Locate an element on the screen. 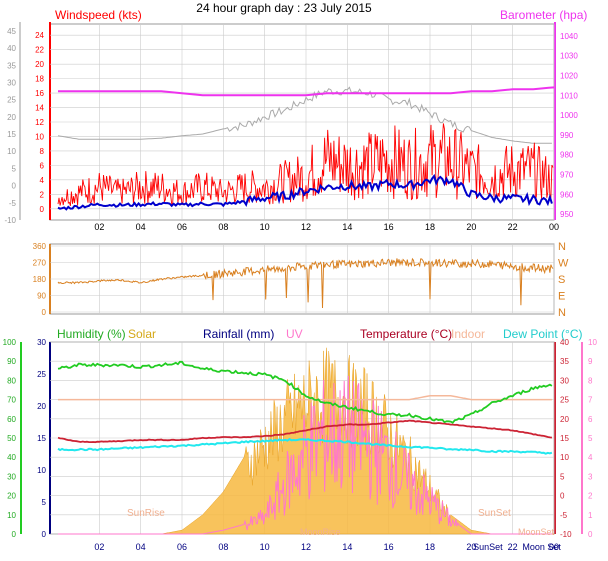  climate-x-tick-label: 10 is located at coordinates (265, 547).